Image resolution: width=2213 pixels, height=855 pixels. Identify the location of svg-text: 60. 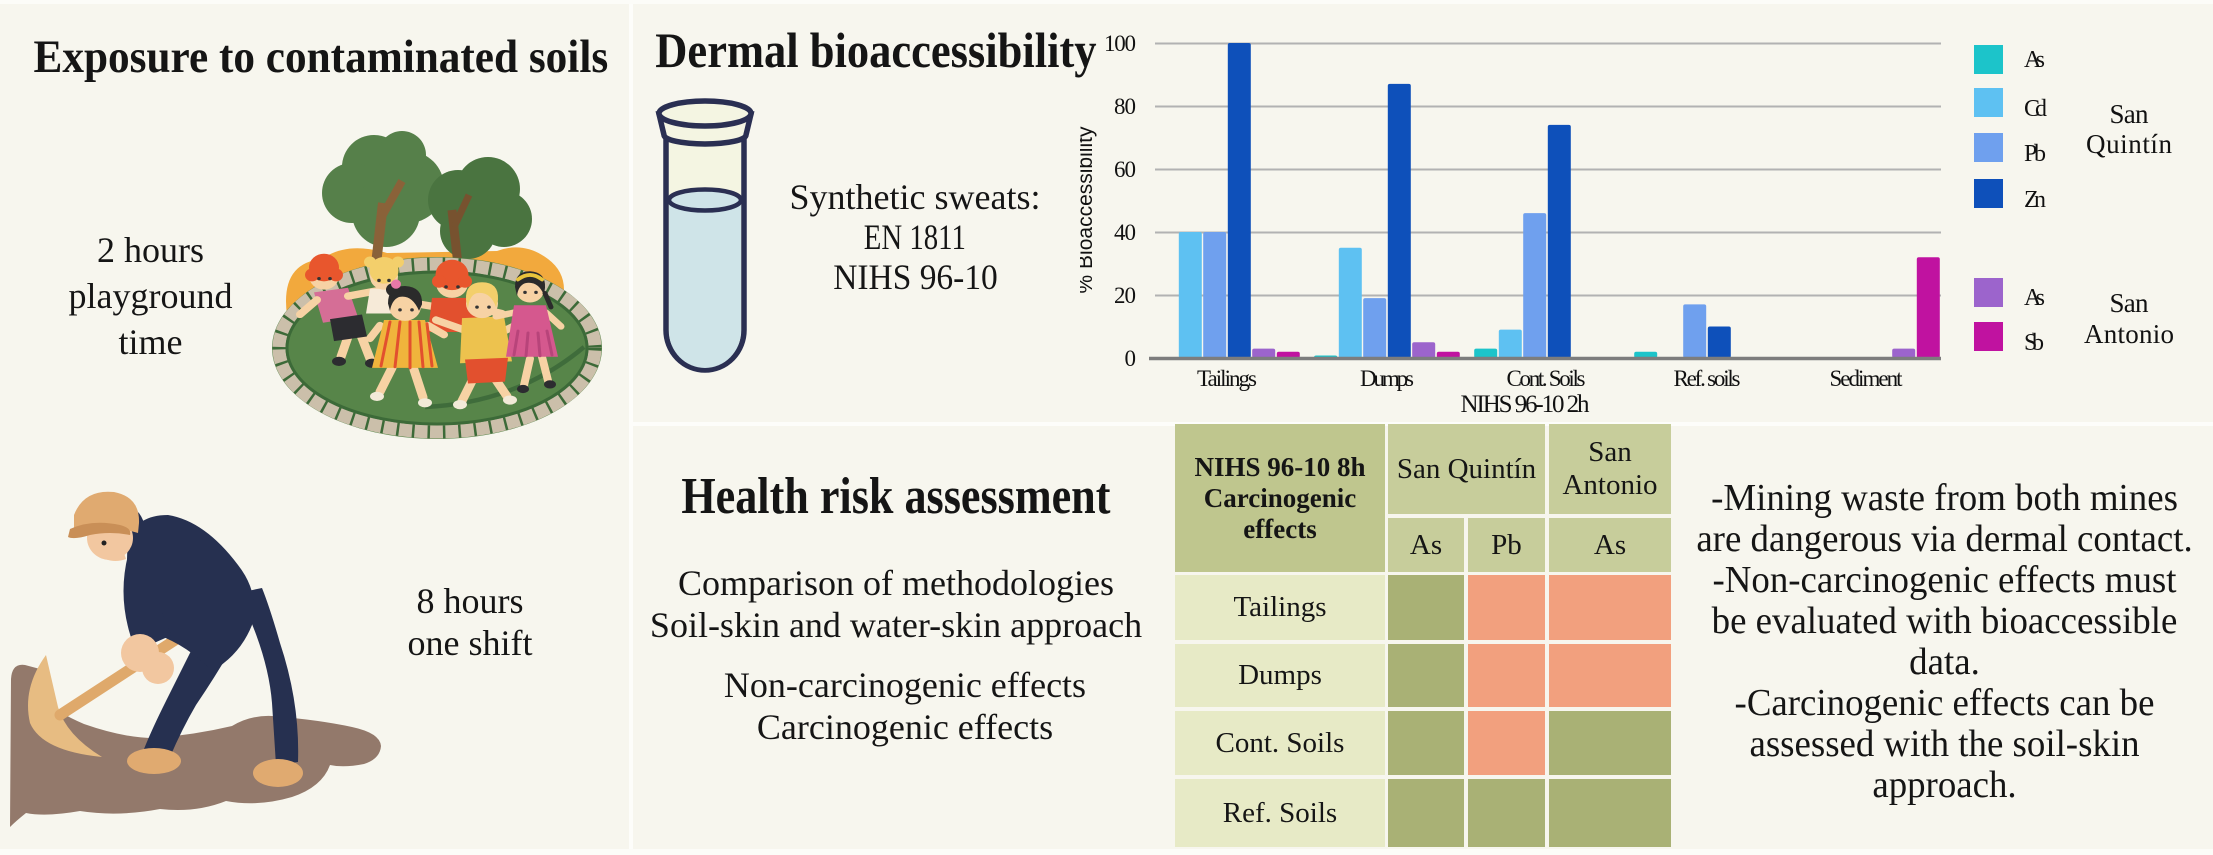
(1125, 169).